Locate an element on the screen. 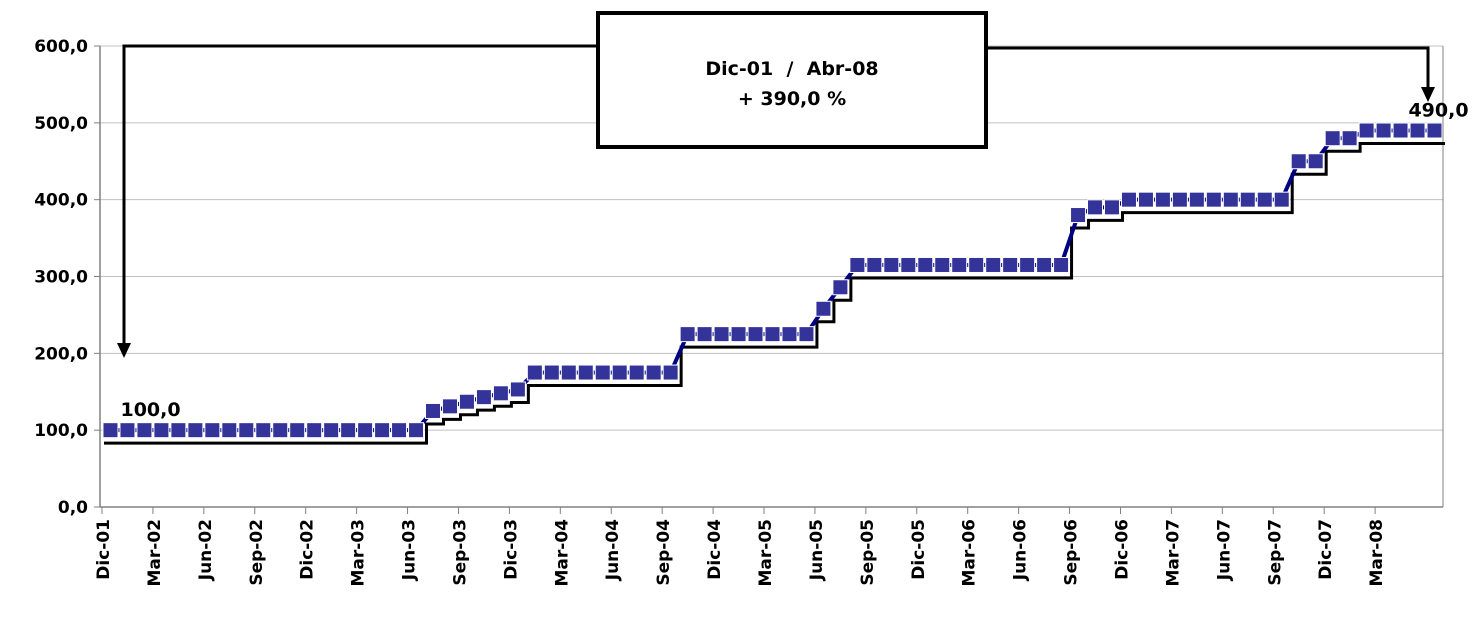 The width and height of the screenshot is (1473, 617). y-tick-label: 300,0 is located at coordinates (61, 278).